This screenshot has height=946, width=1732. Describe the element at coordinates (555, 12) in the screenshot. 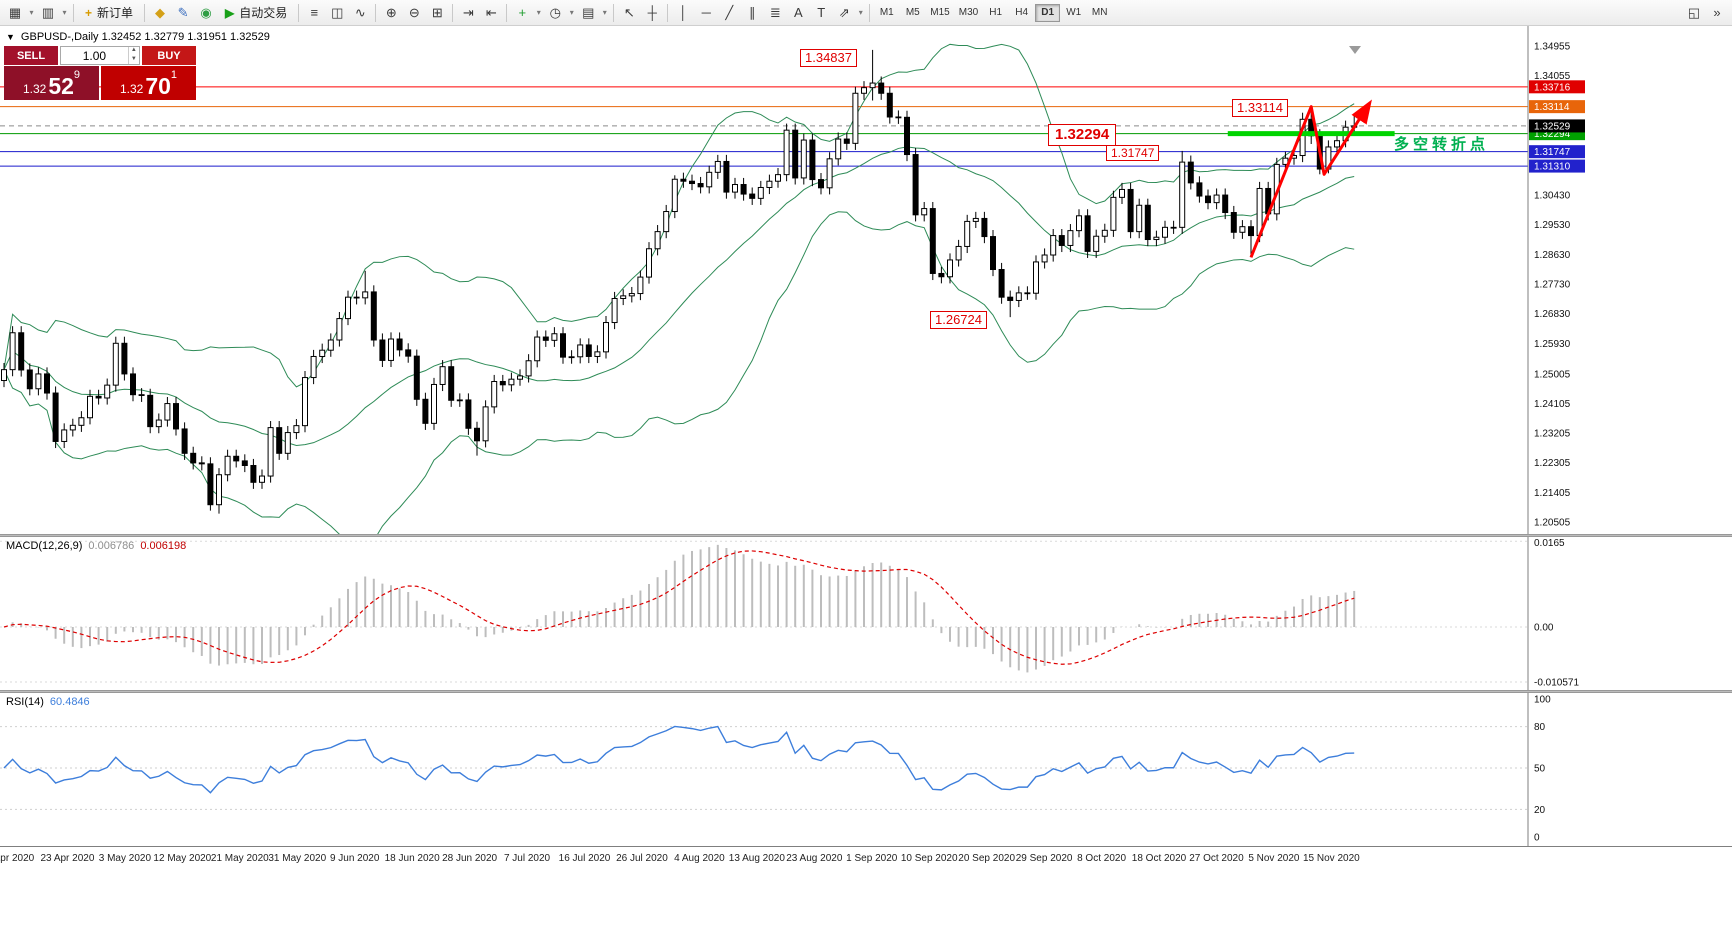

I see `periods-icon: ◷` at that location.